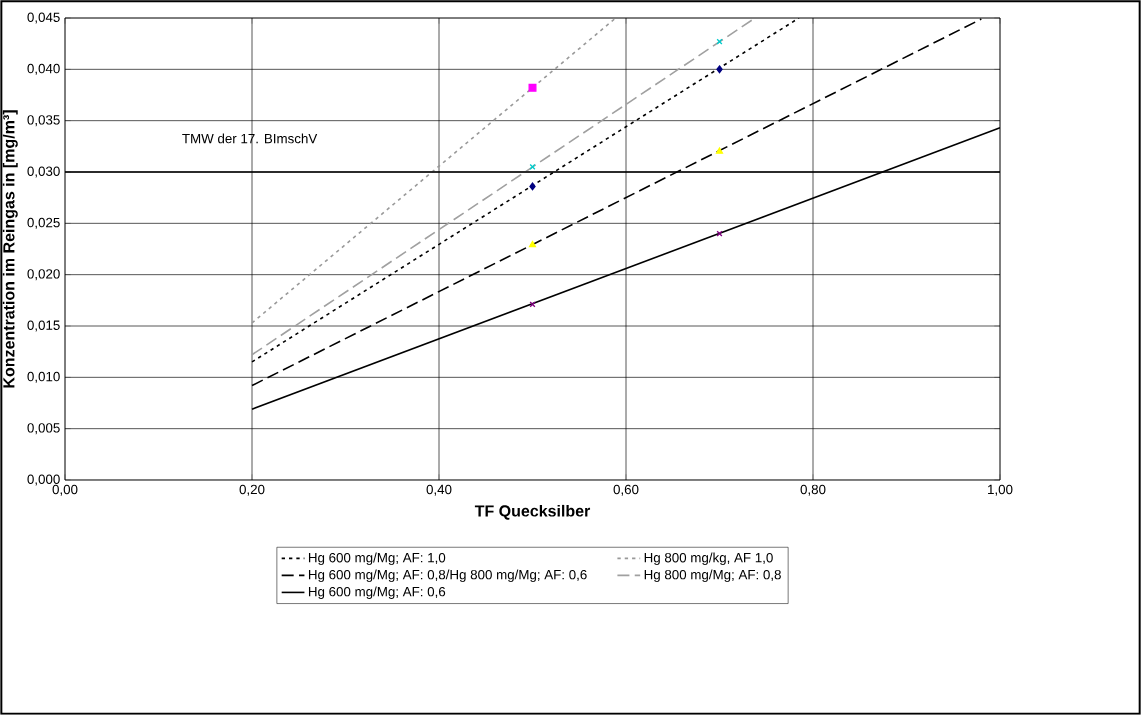 This screenshot has width=1141, height=715. I want to click on ref-line-label: TMW der 17. BImschV, so click(250, 138).